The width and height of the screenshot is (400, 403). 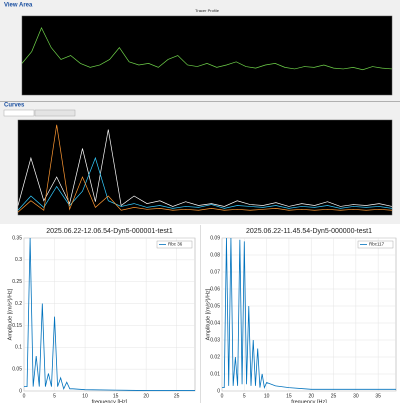 I want to click on y-tick-label: 0.2, so click(x=18, y=304).